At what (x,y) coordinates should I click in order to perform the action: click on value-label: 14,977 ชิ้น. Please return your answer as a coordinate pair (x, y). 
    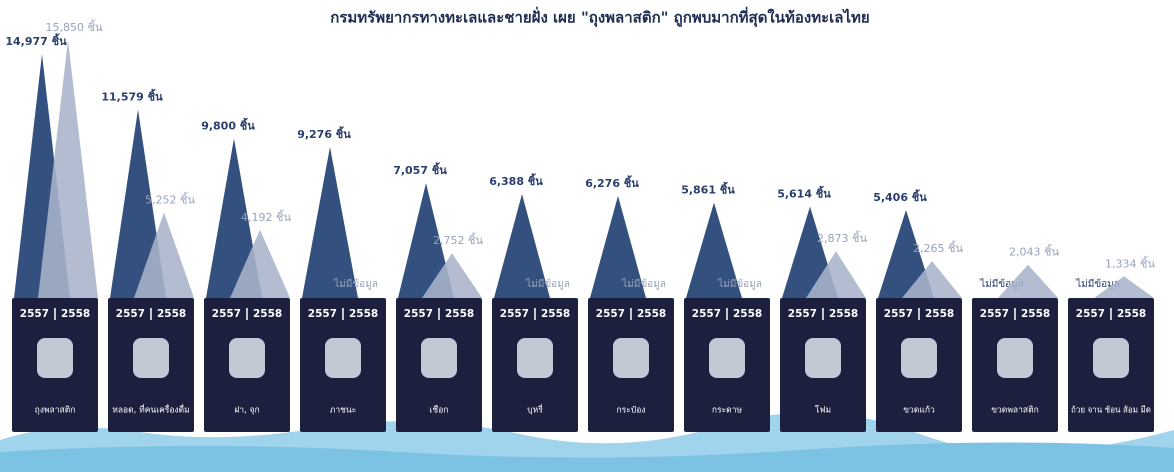
    Looking at the image, I should click on (36, 40).